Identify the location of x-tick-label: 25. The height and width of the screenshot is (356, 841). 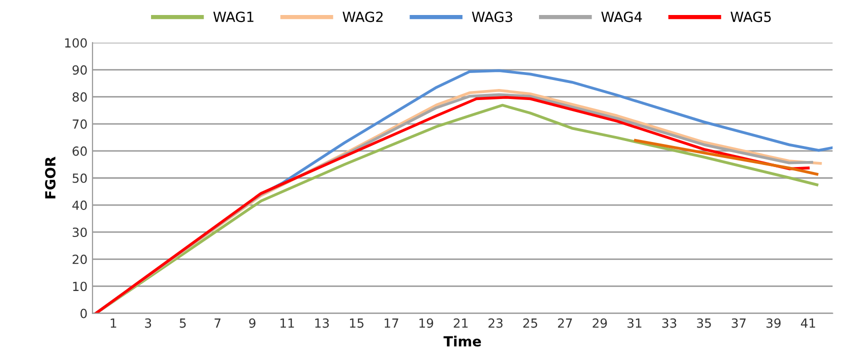
(530, 323).